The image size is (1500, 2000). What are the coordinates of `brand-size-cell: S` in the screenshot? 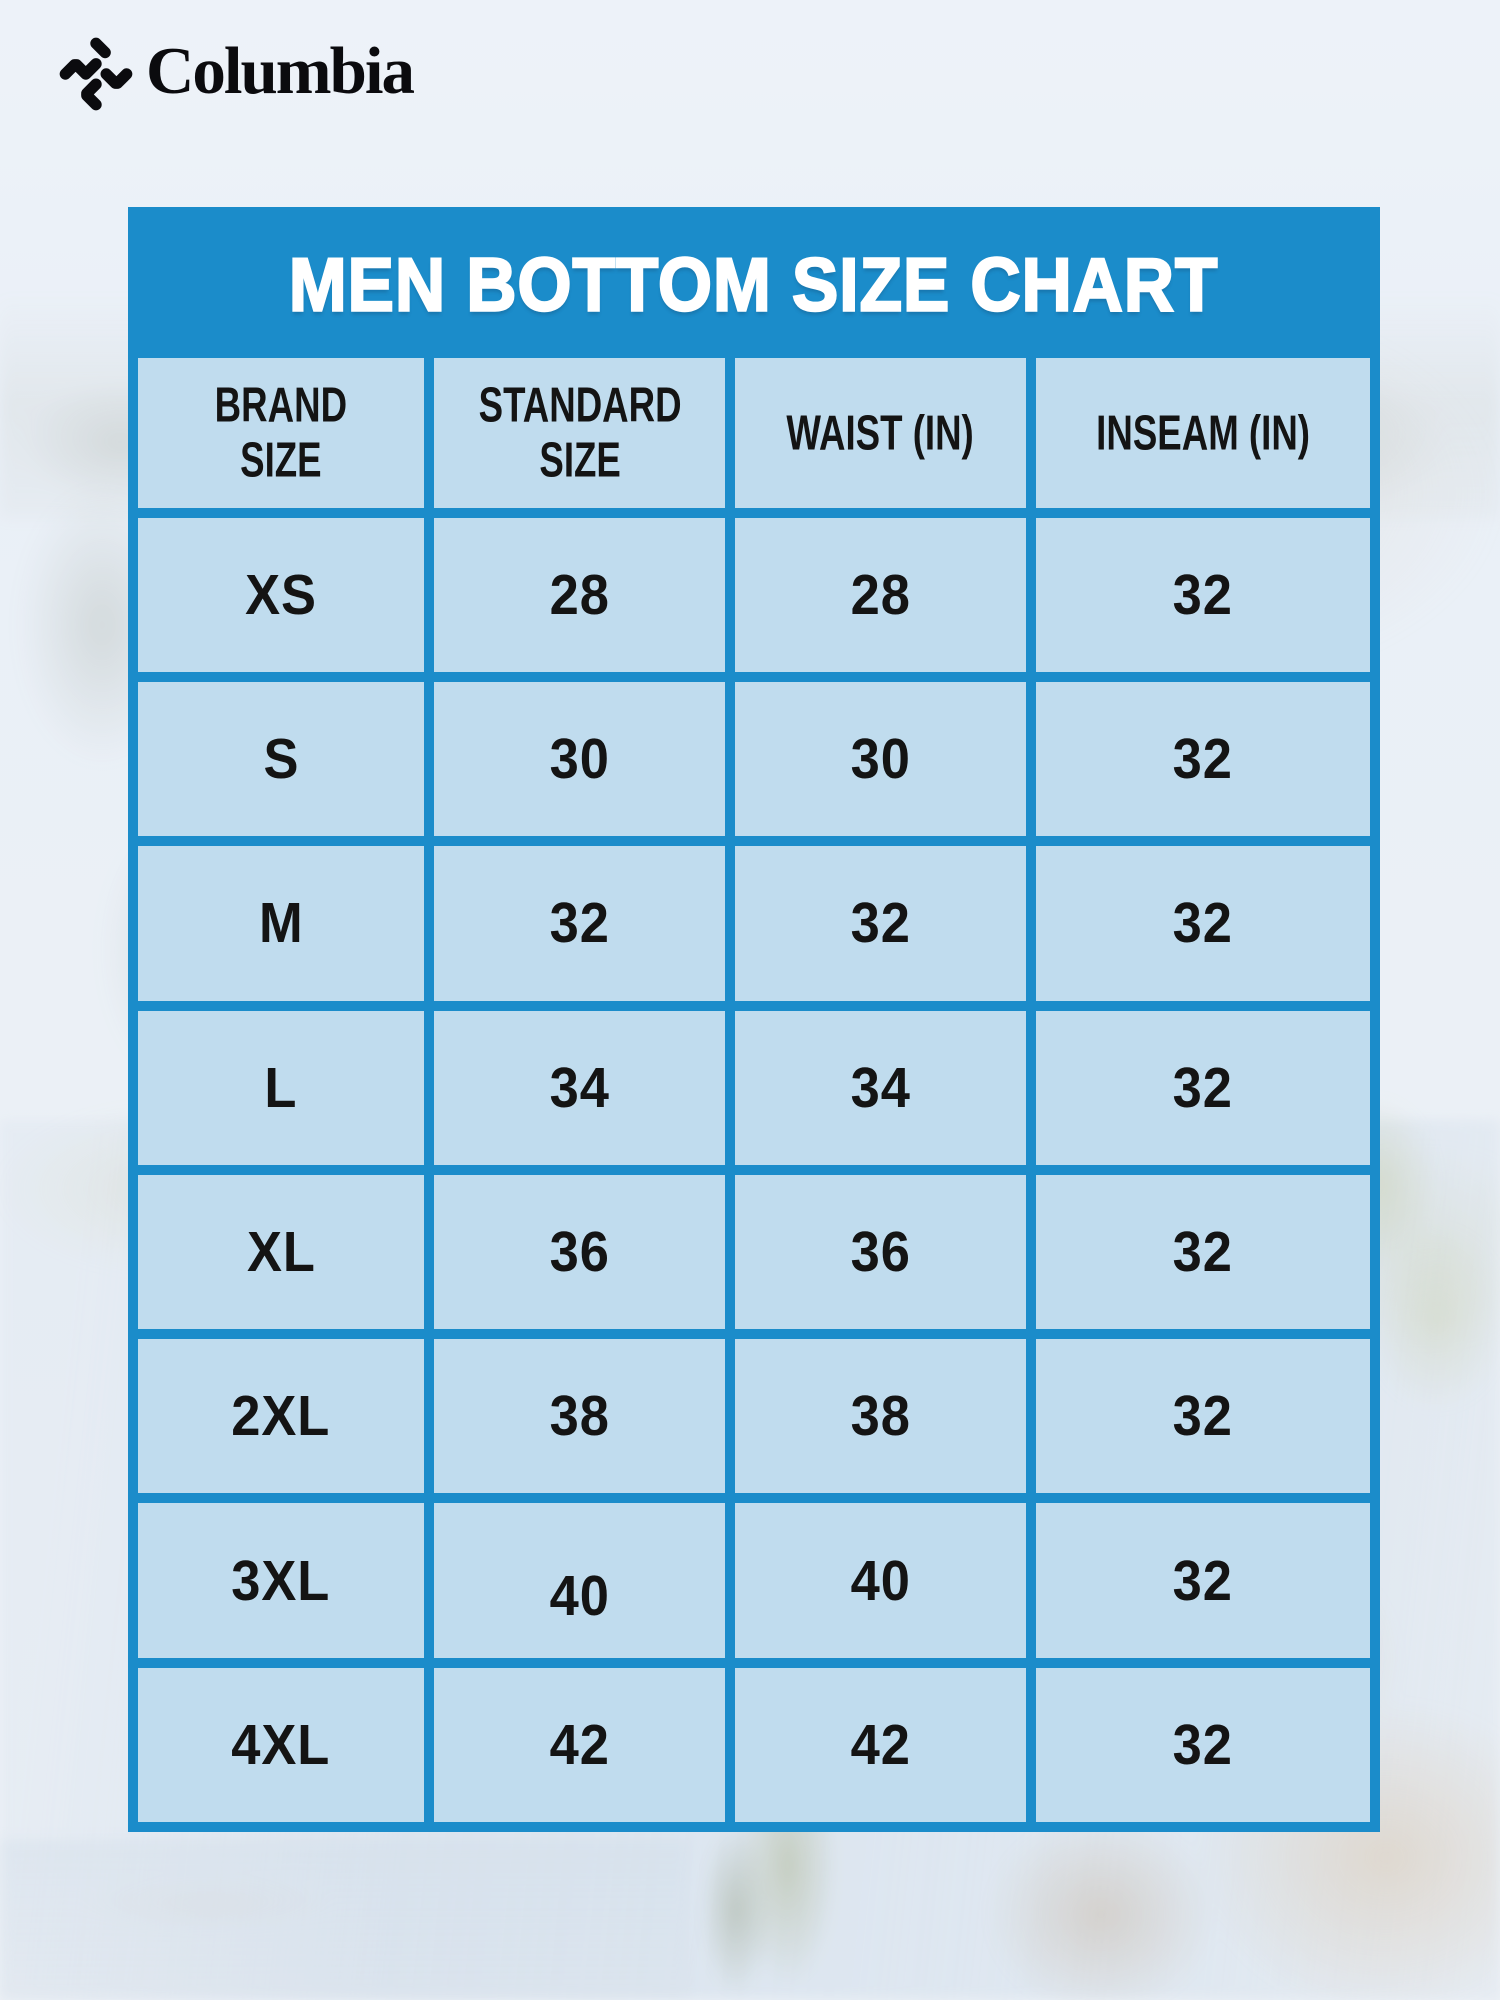 It's located at (281, 759).